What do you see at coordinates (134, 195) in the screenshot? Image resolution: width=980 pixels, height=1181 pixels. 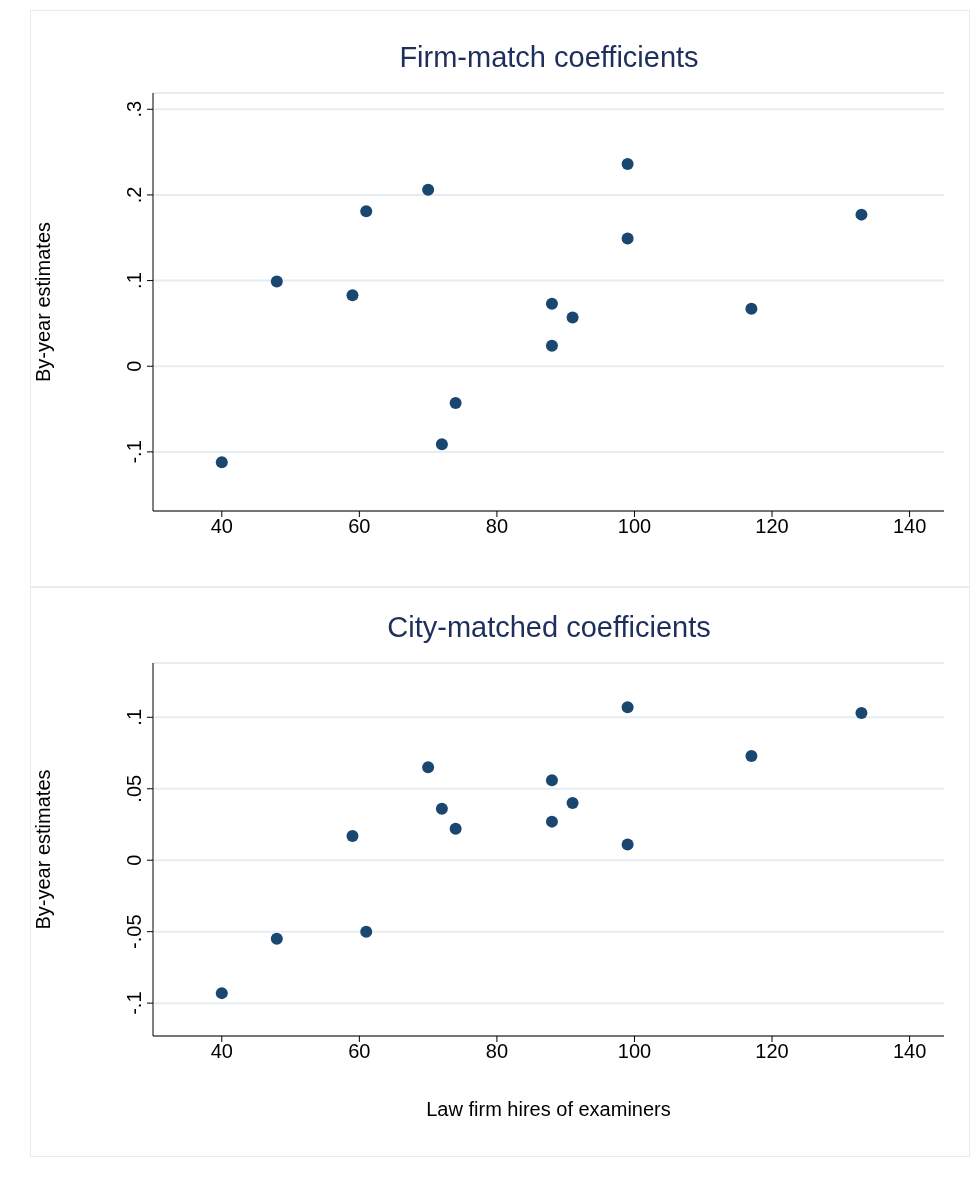 I see `y-tick-label: .2` at bounding box center [134, 195].